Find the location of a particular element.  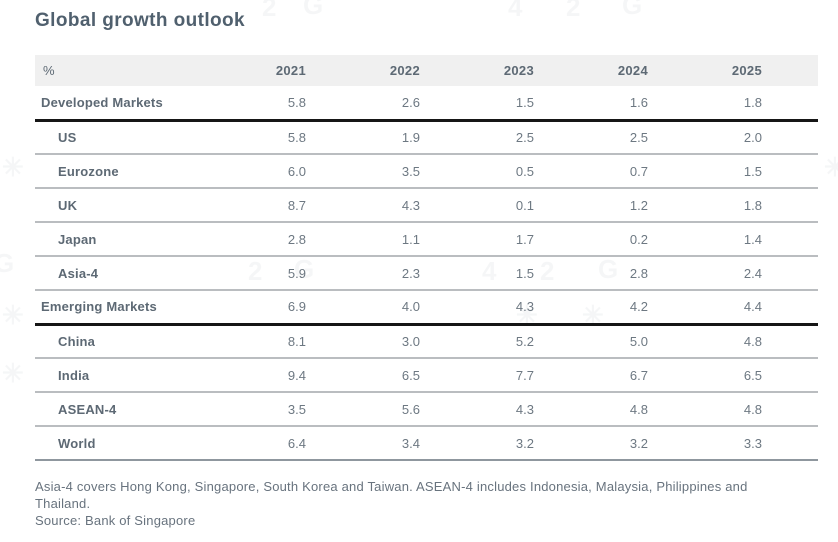

table-row: Japan 2.8 1.1 1.7 0.2 1.4 is located at coordinates (426, 239).